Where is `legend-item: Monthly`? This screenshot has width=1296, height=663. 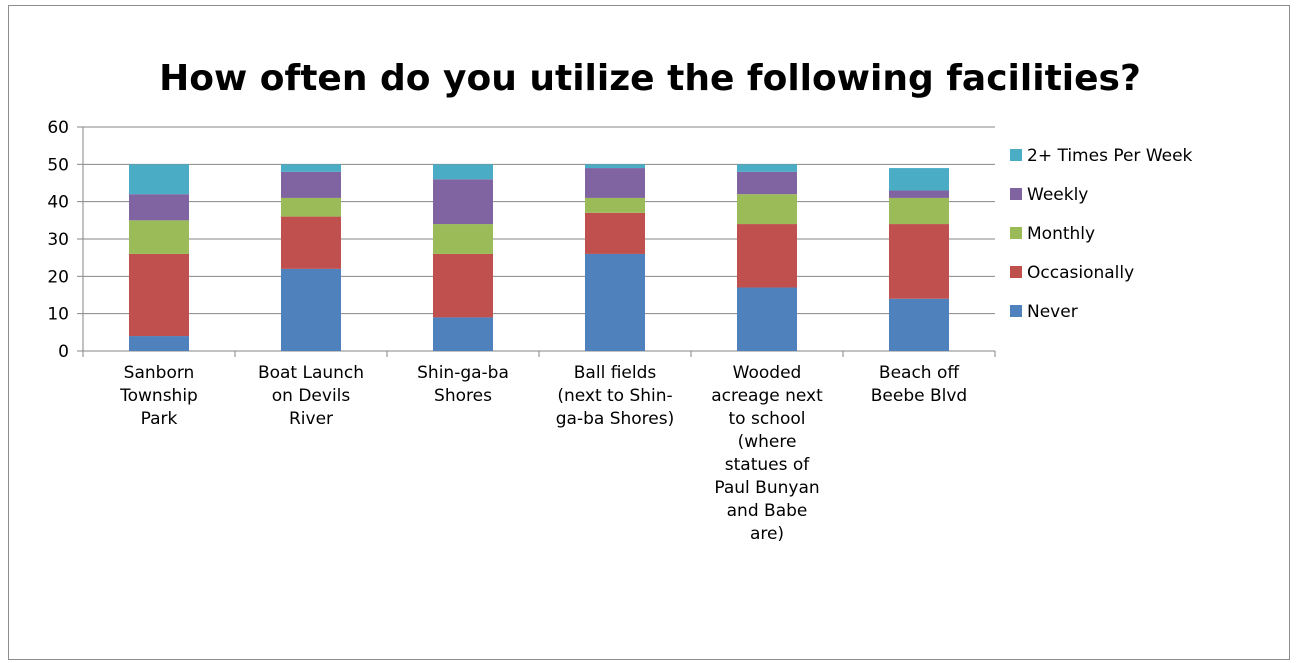
legend-item: Monthly is located at coordinates (1052, 234).